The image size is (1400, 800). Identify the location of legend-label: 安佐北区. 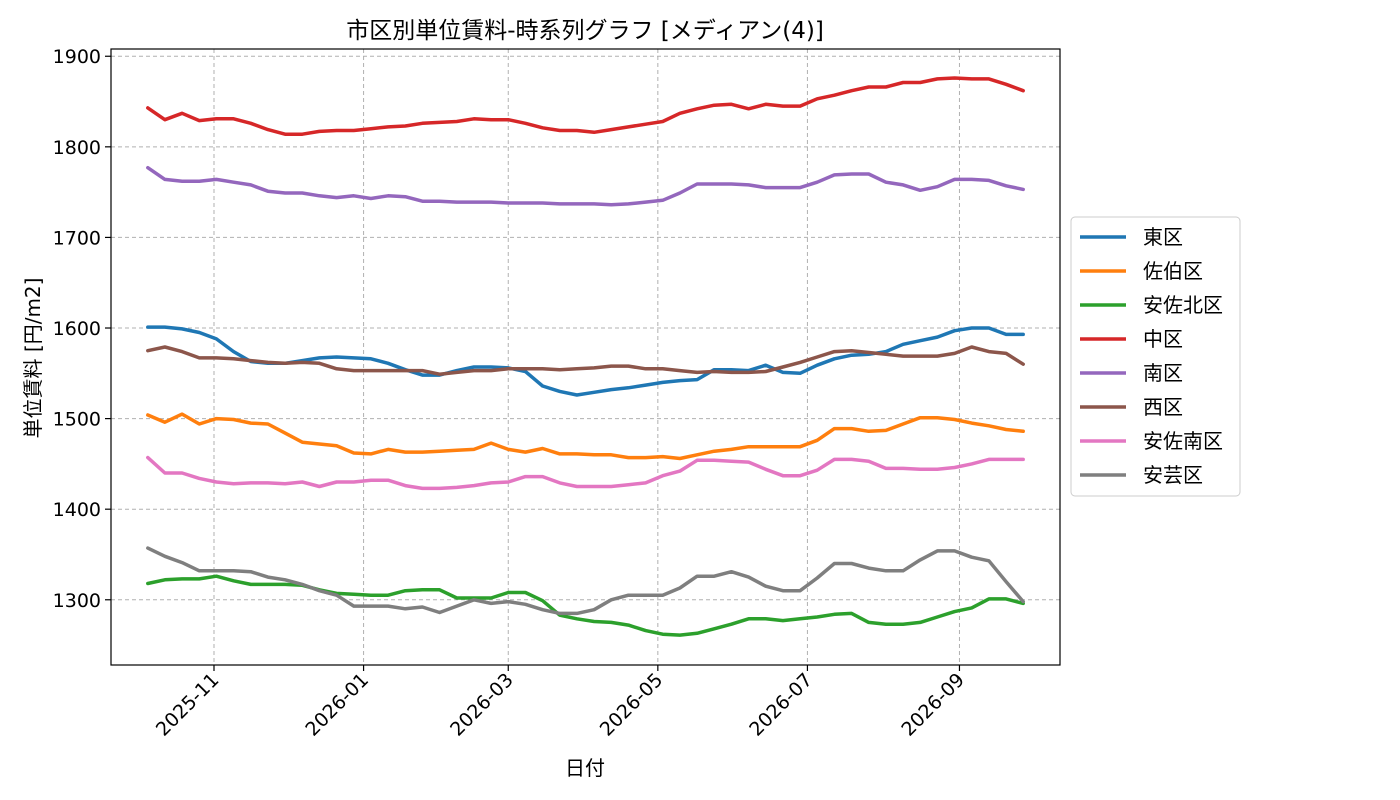
(1183, 305).